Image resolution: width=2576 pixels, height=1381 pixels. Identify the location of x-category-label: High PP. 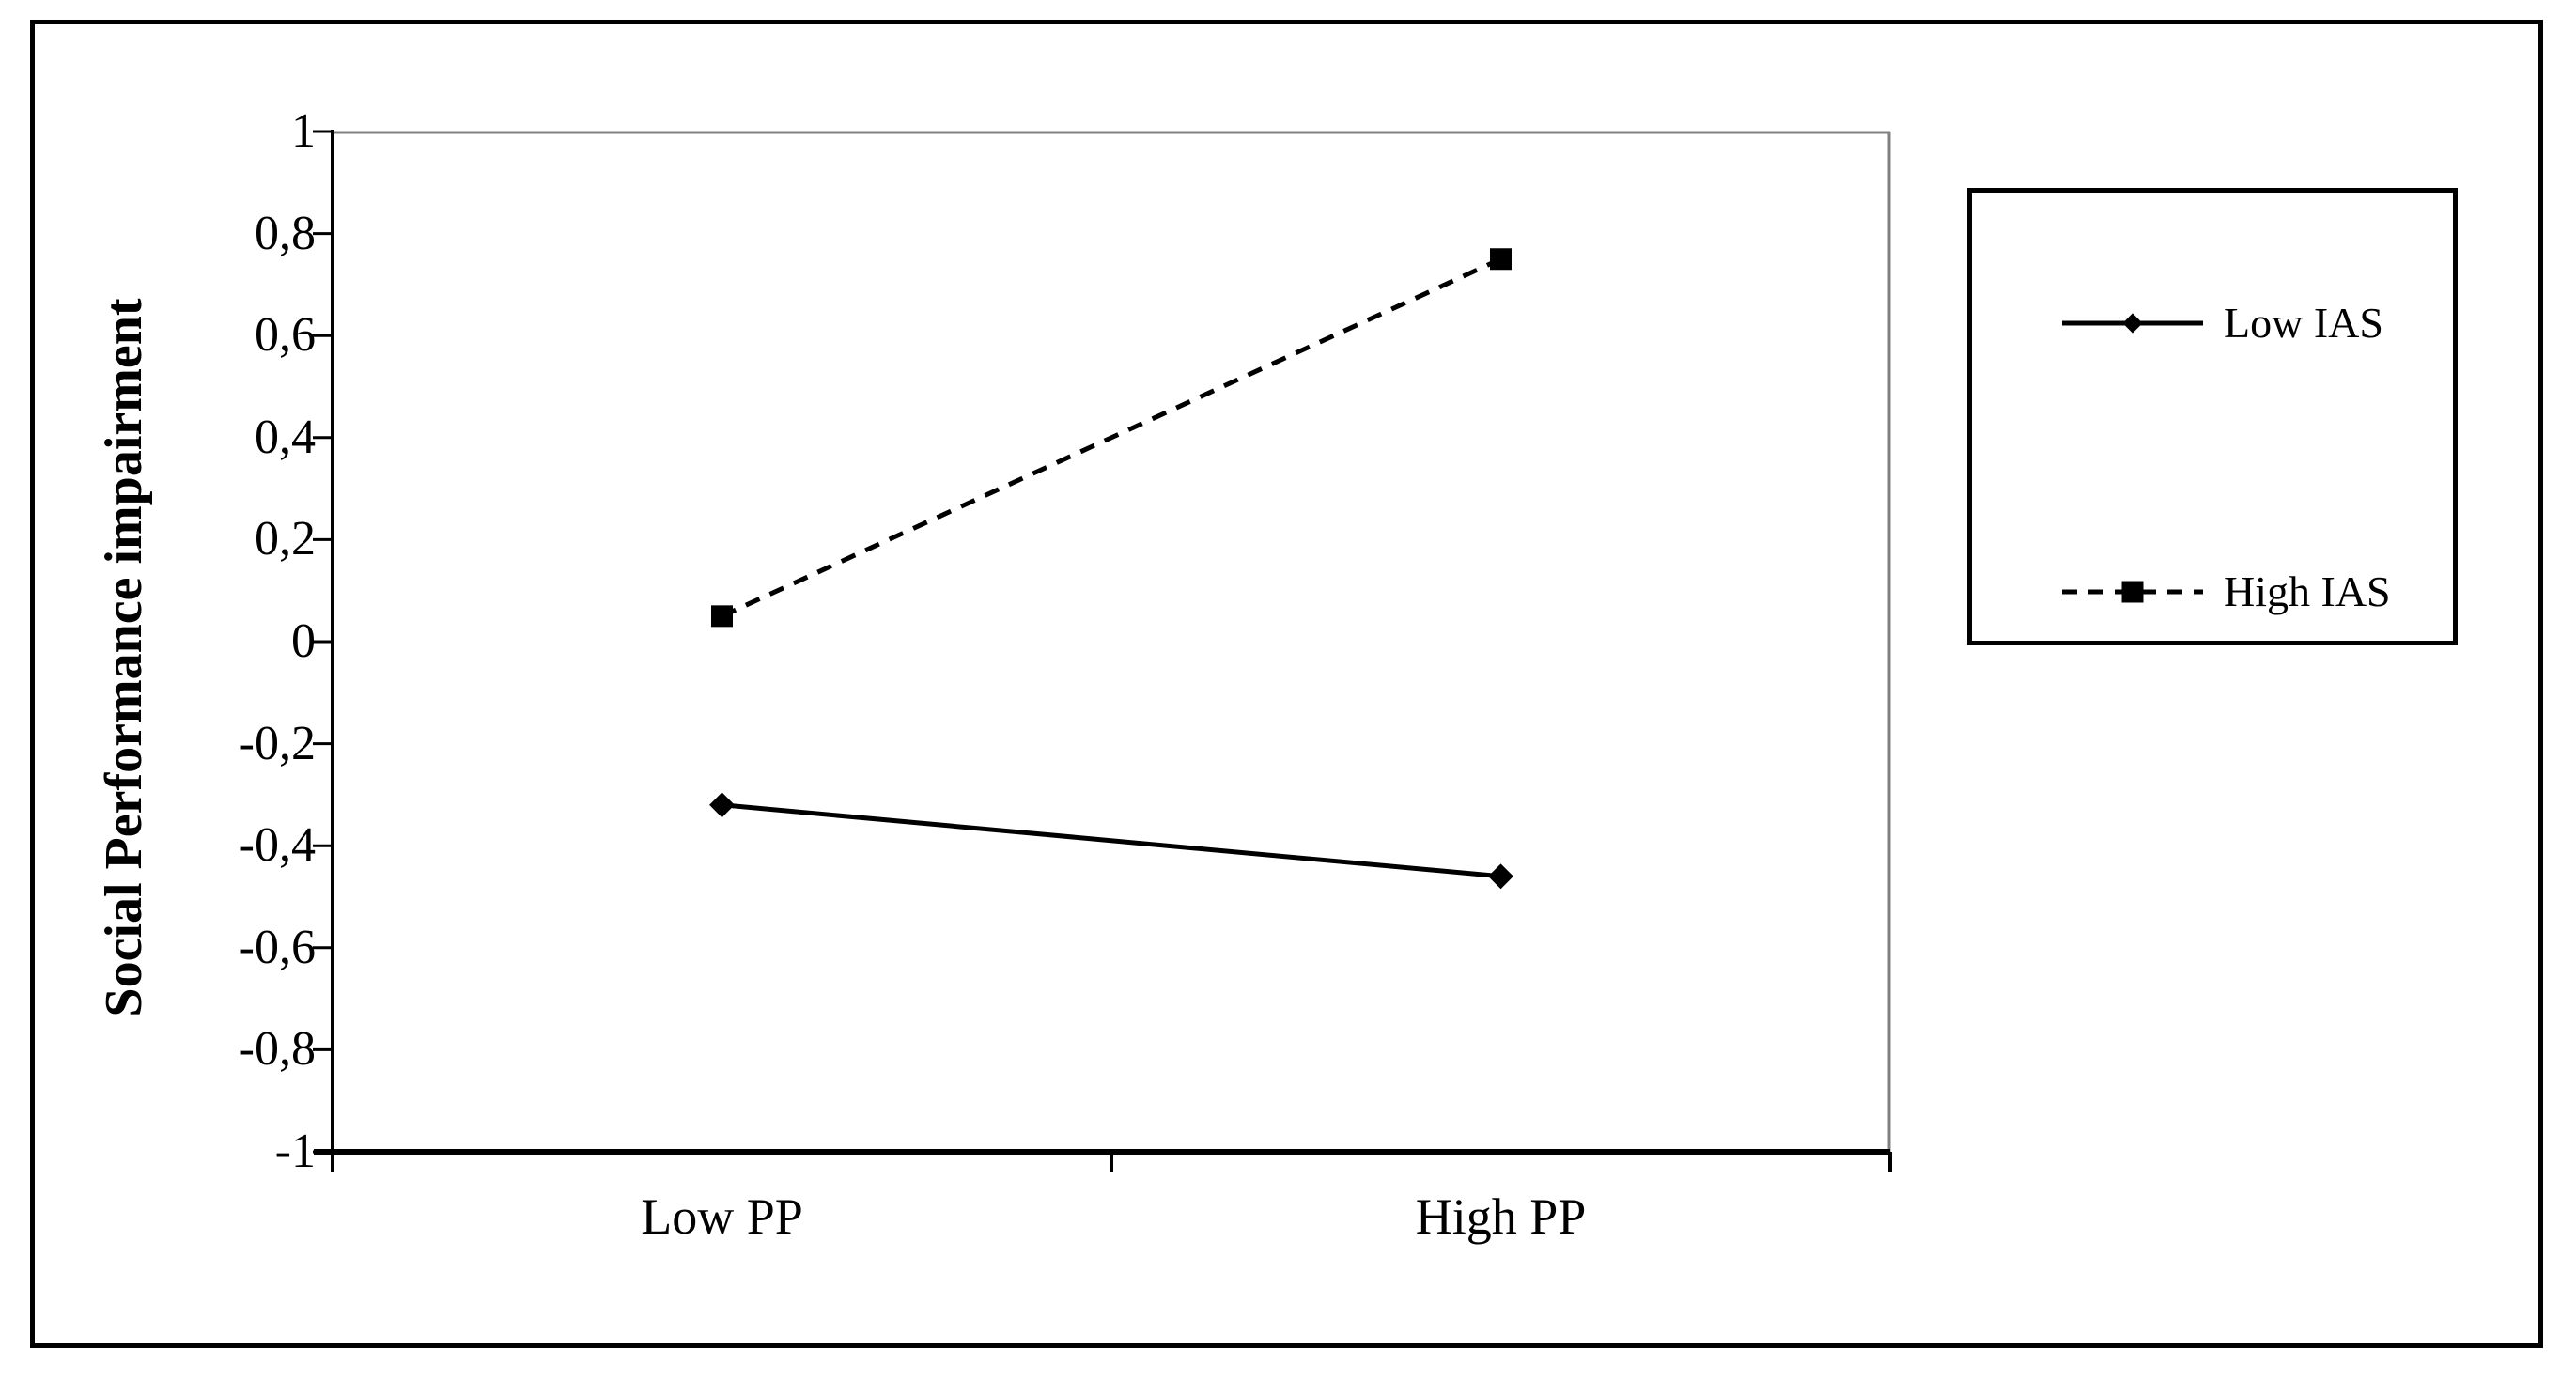
(1501, 1216).